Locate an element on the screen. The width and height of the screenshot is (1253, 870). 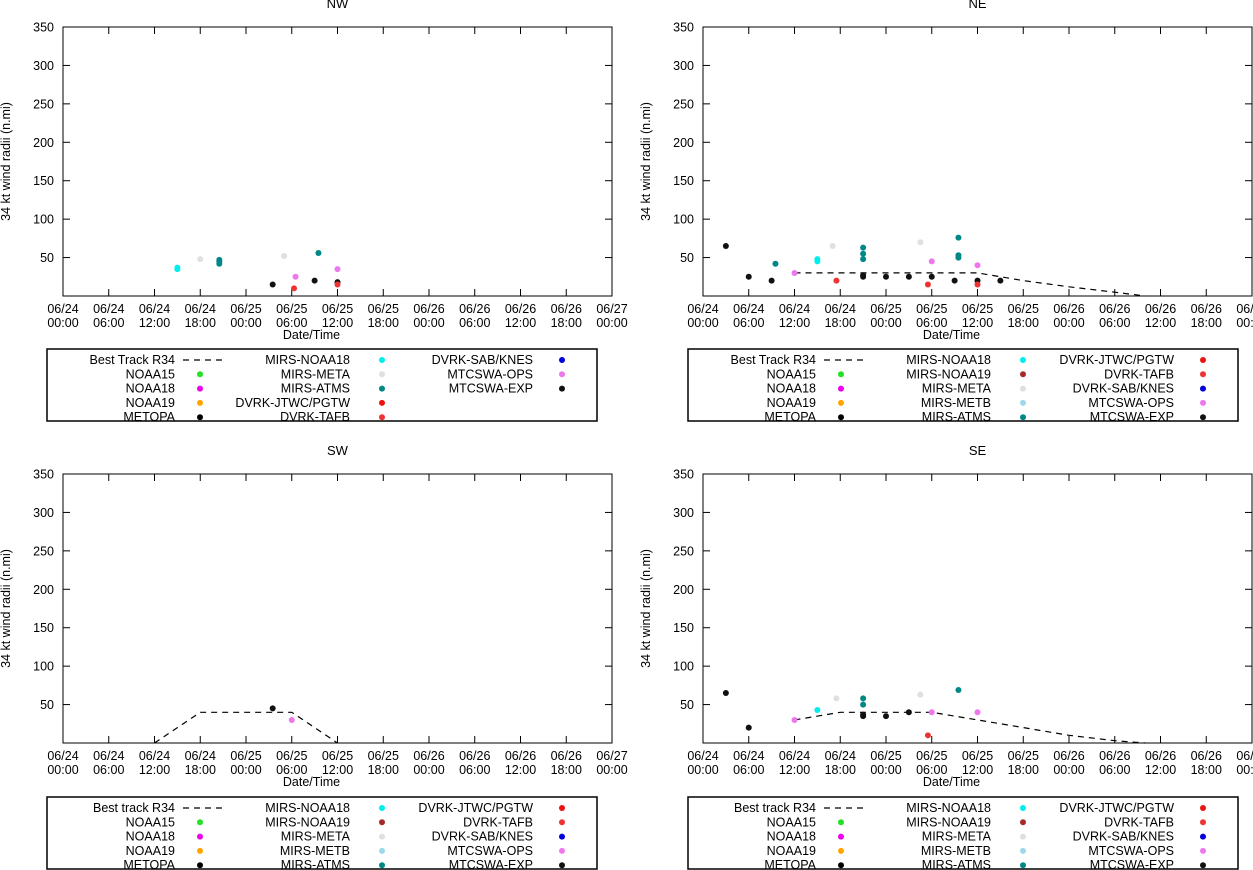
chart-title: SE is located at coordinates (978, 450).